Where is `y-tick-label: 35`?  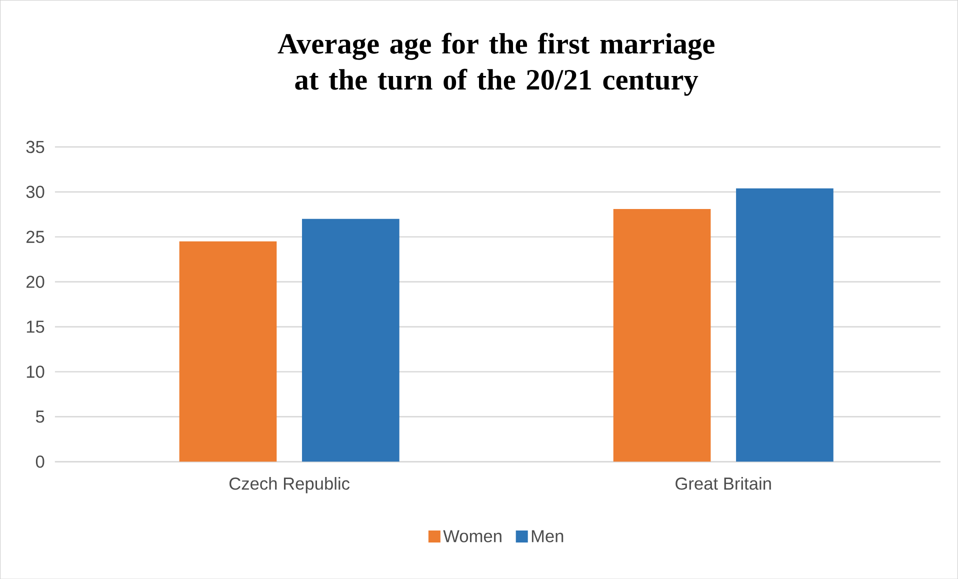 y-tick-label: 35 is located at coordinates (35, 146).